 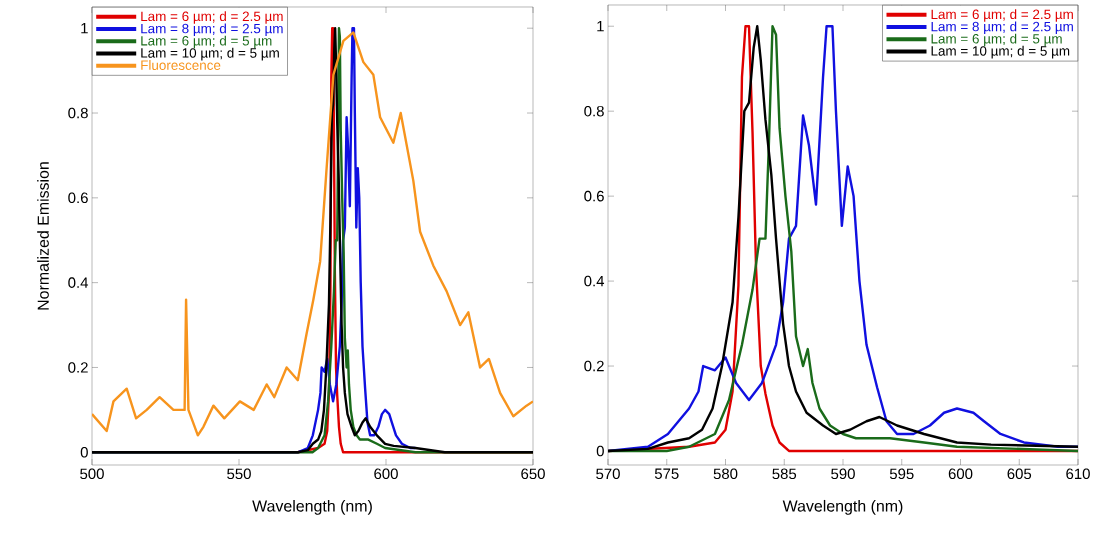 What do you see at coordinates (901, 474) in the screenshot?
I see `x-tick-label: 595` at bounding box center [901, 474].